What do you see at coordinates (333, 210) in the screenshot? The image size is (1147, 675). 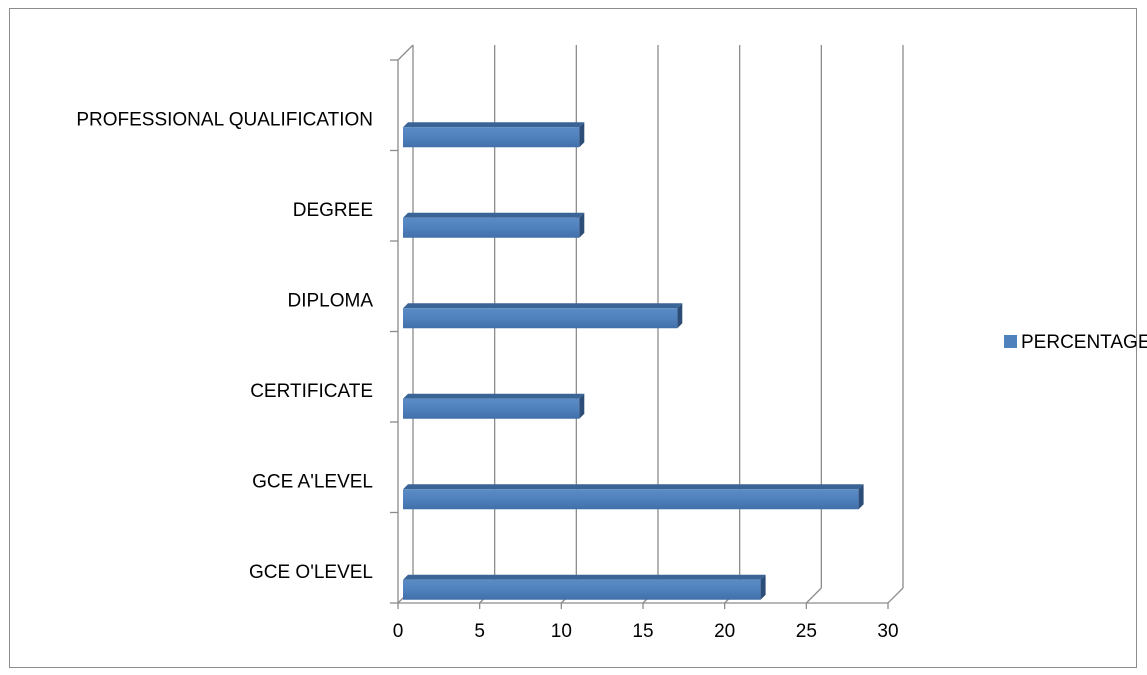 I see `category-label: DEGREE` at bounding box center [333, 210].